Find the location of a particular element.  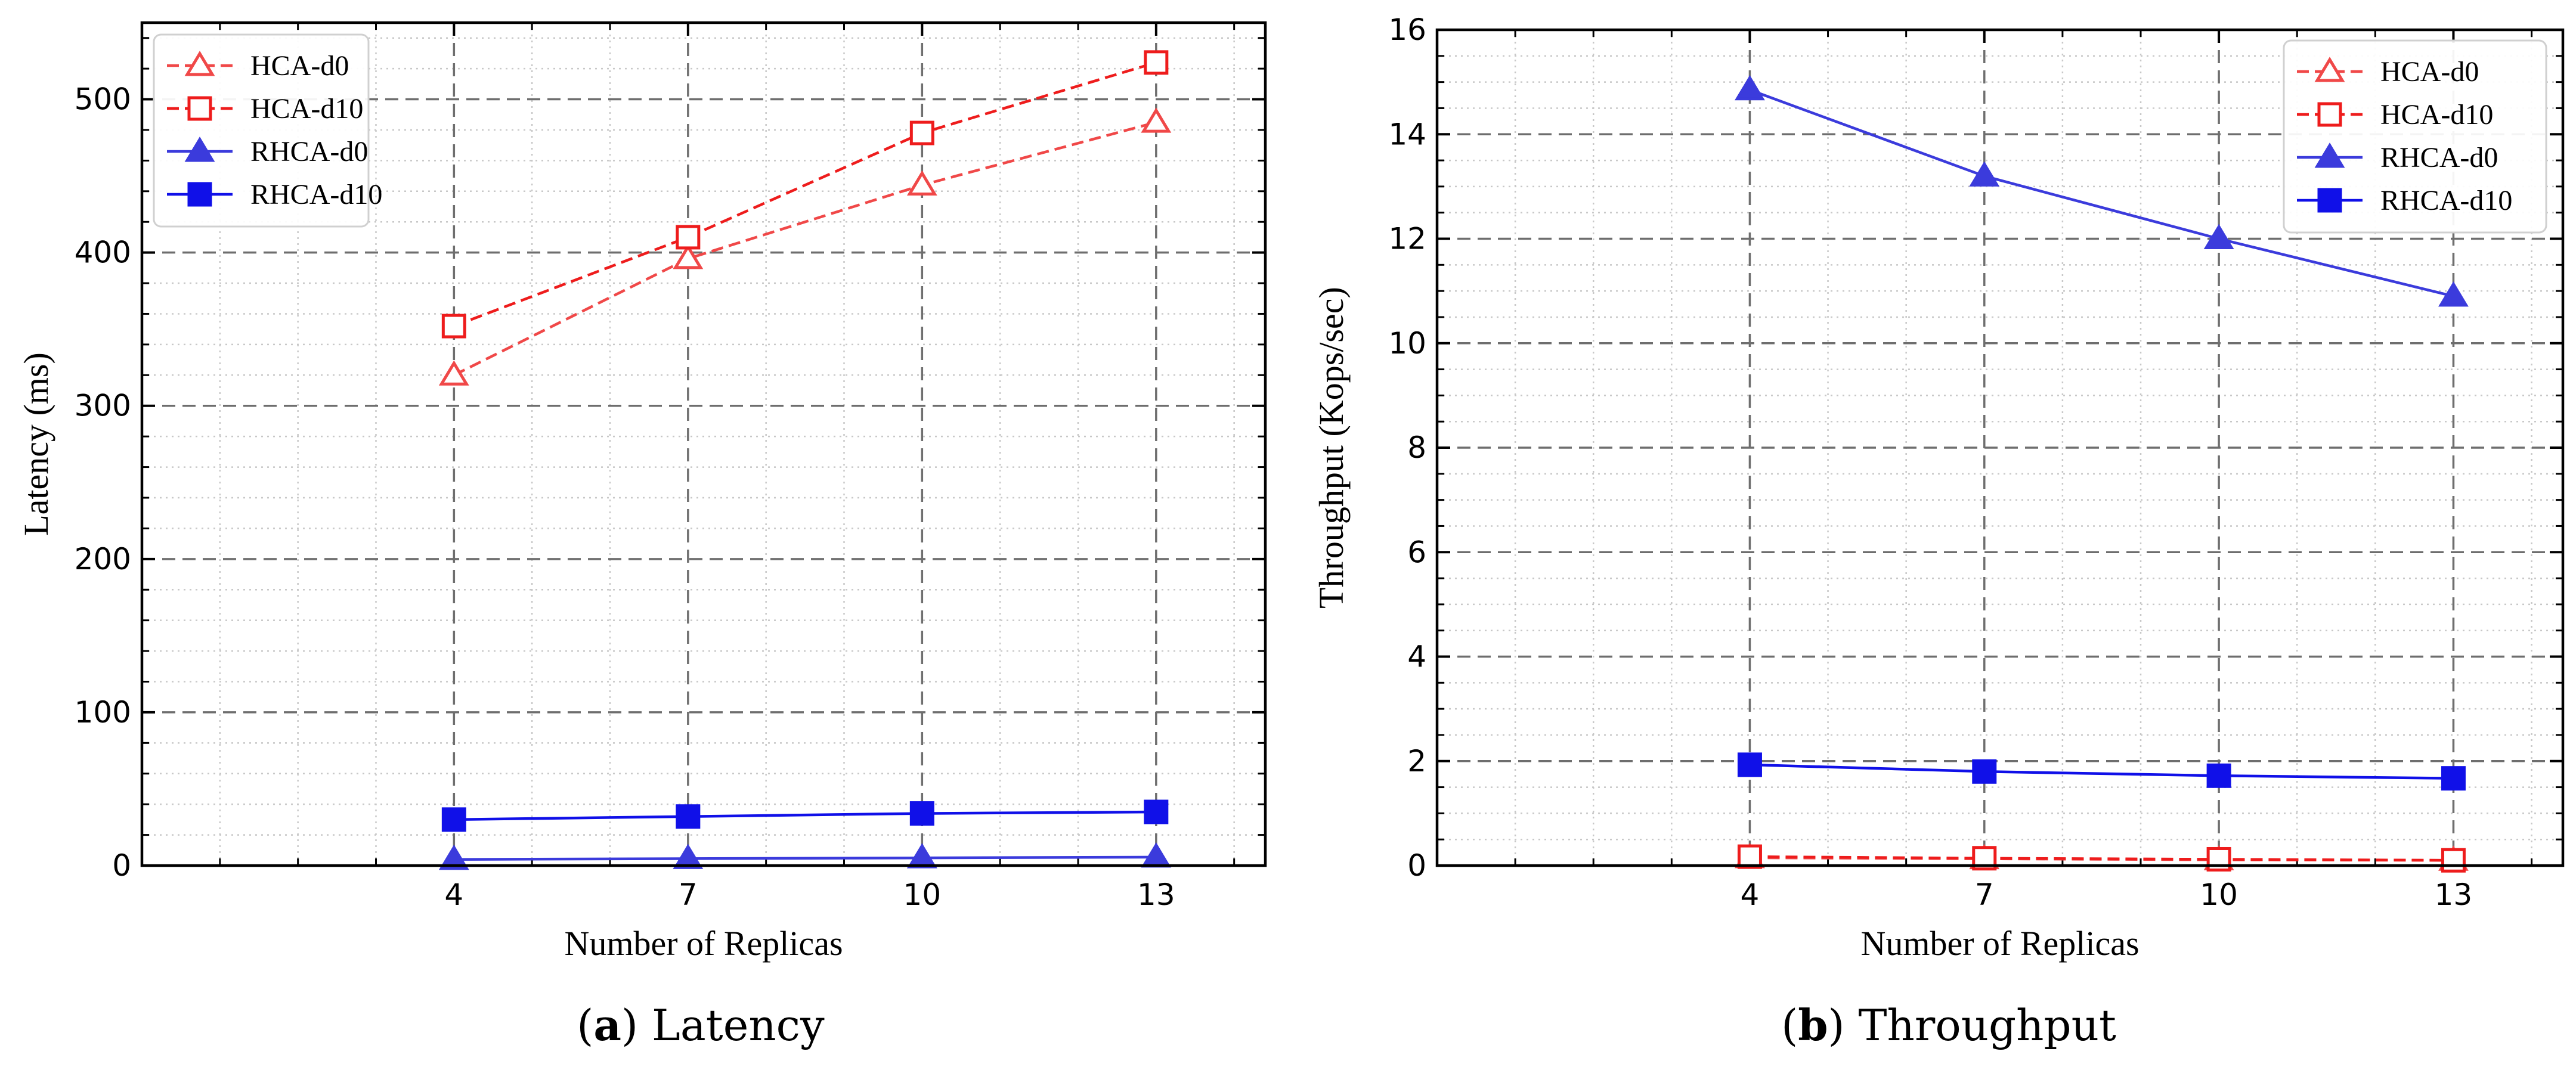

y-tick-label: 500 is located at coordinates (103, 99).